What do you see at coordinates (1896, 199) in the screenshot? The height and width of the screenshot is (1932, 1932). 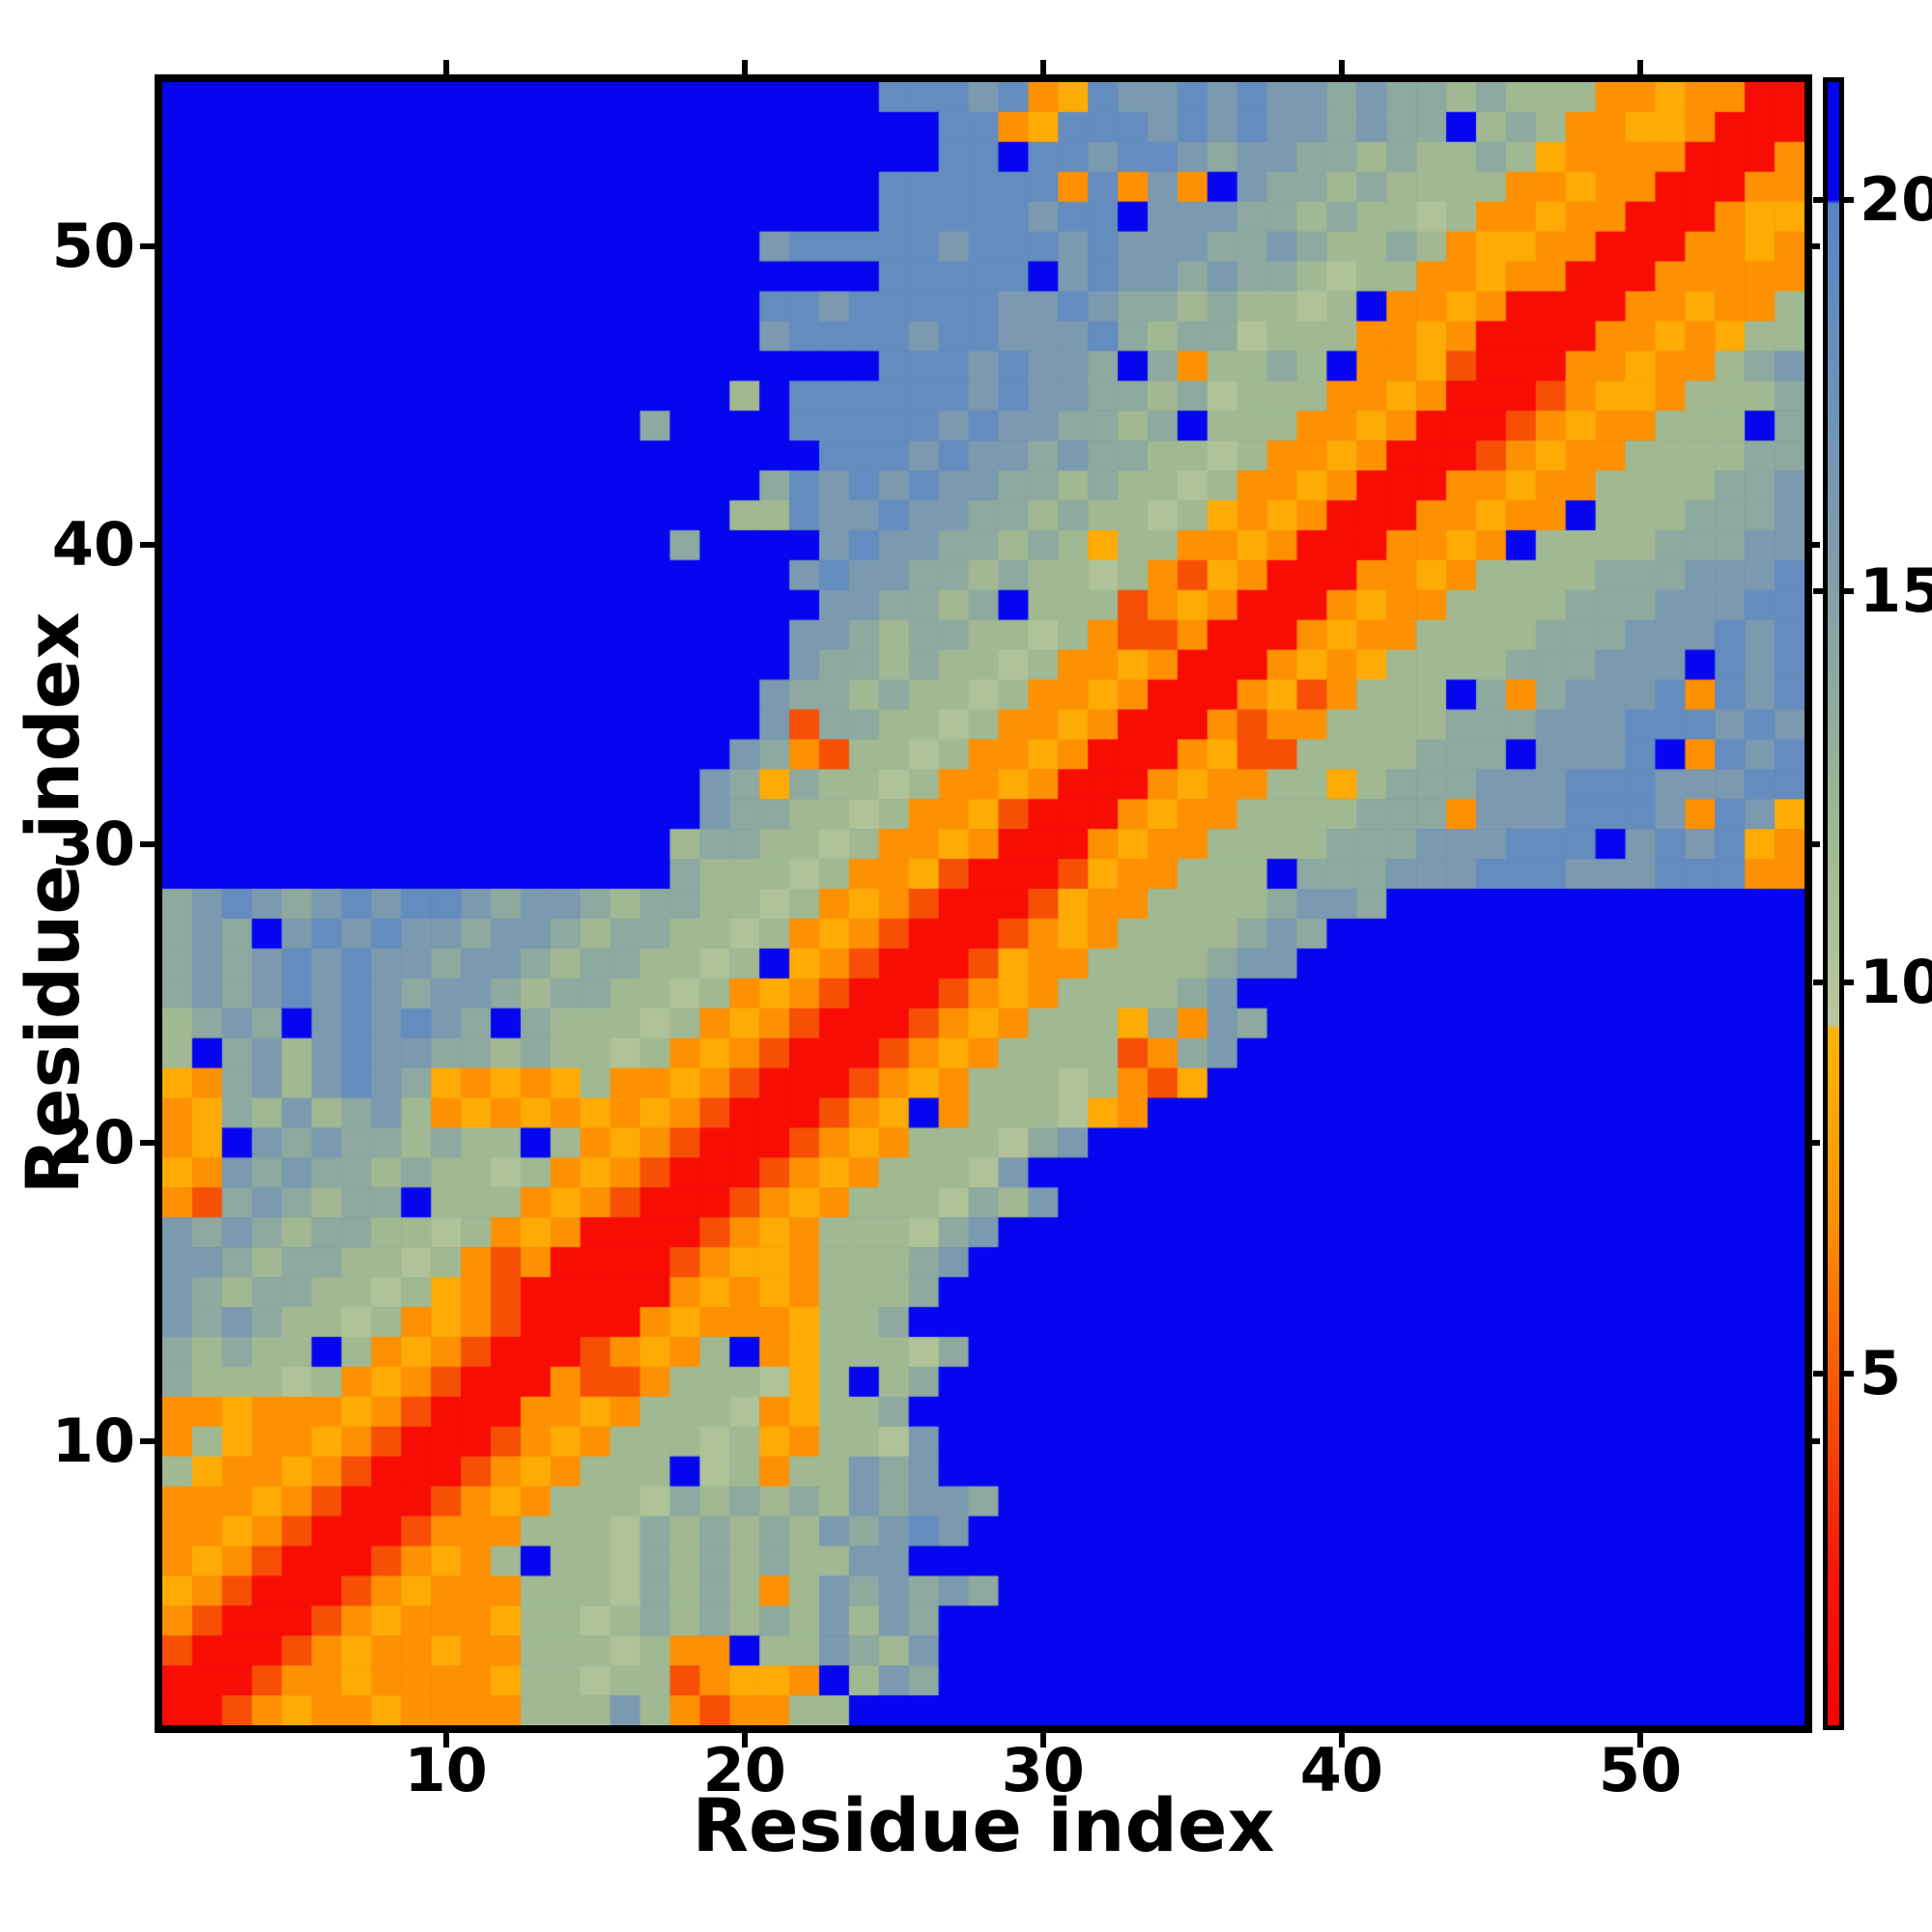 I see `colorbar-tick-label: 20` at bounding box center [1896, 199].